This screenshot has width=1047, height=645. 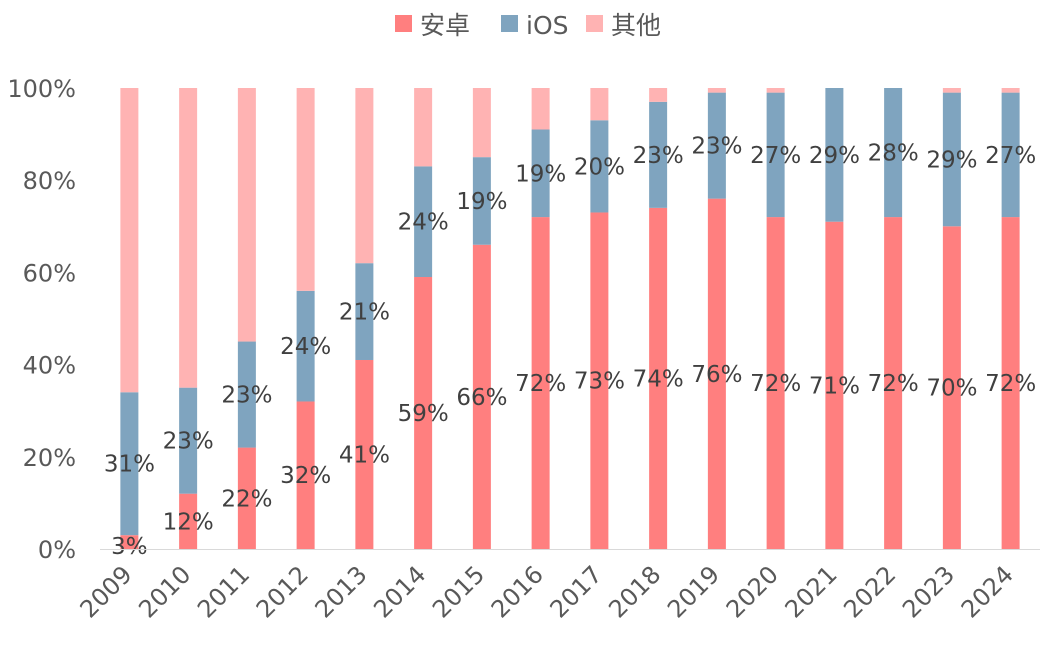 I want to click on data-label-安卓-2014: 59%, so click(x=423, y=414).